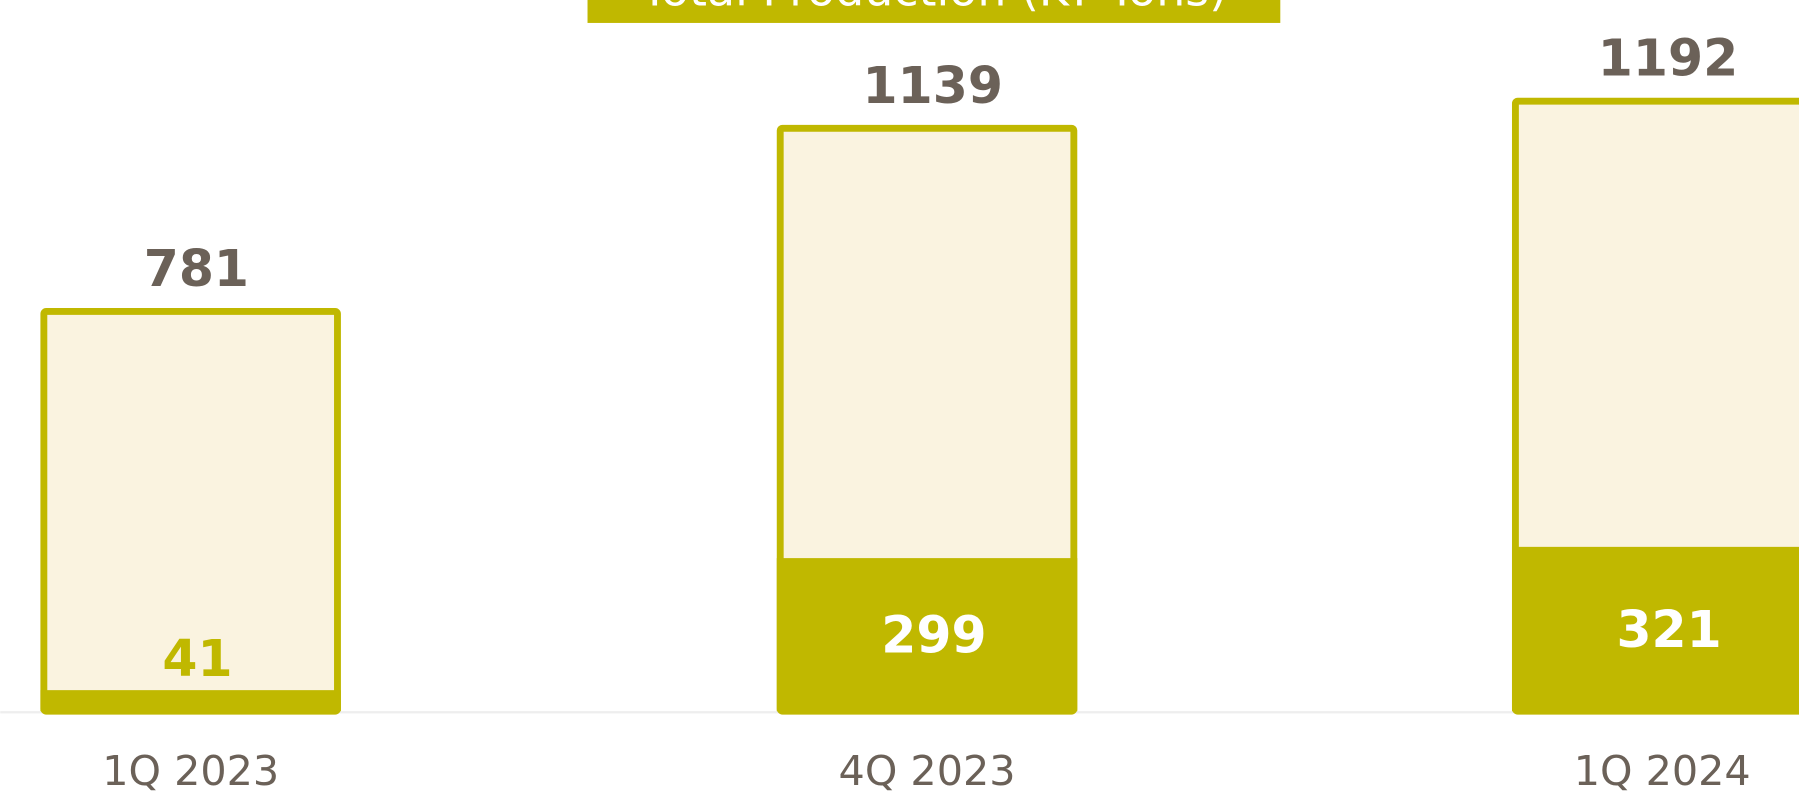  I want to click on title-box, so click(934, 11).